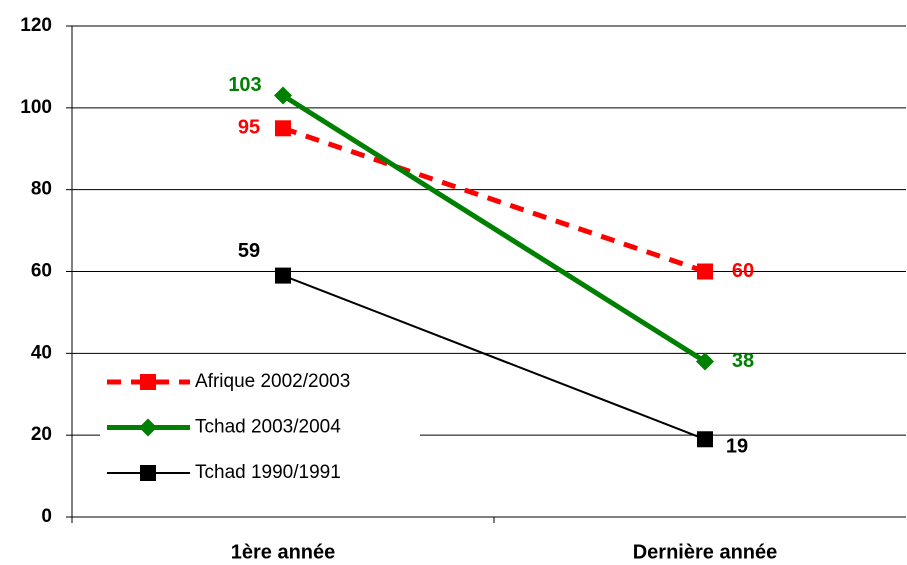 This screenshot has width=907, height=565. Describe the element at coordinates (268, 472) in the screenshot. I see `legend-label: Tchad 1990/1991` at that location.